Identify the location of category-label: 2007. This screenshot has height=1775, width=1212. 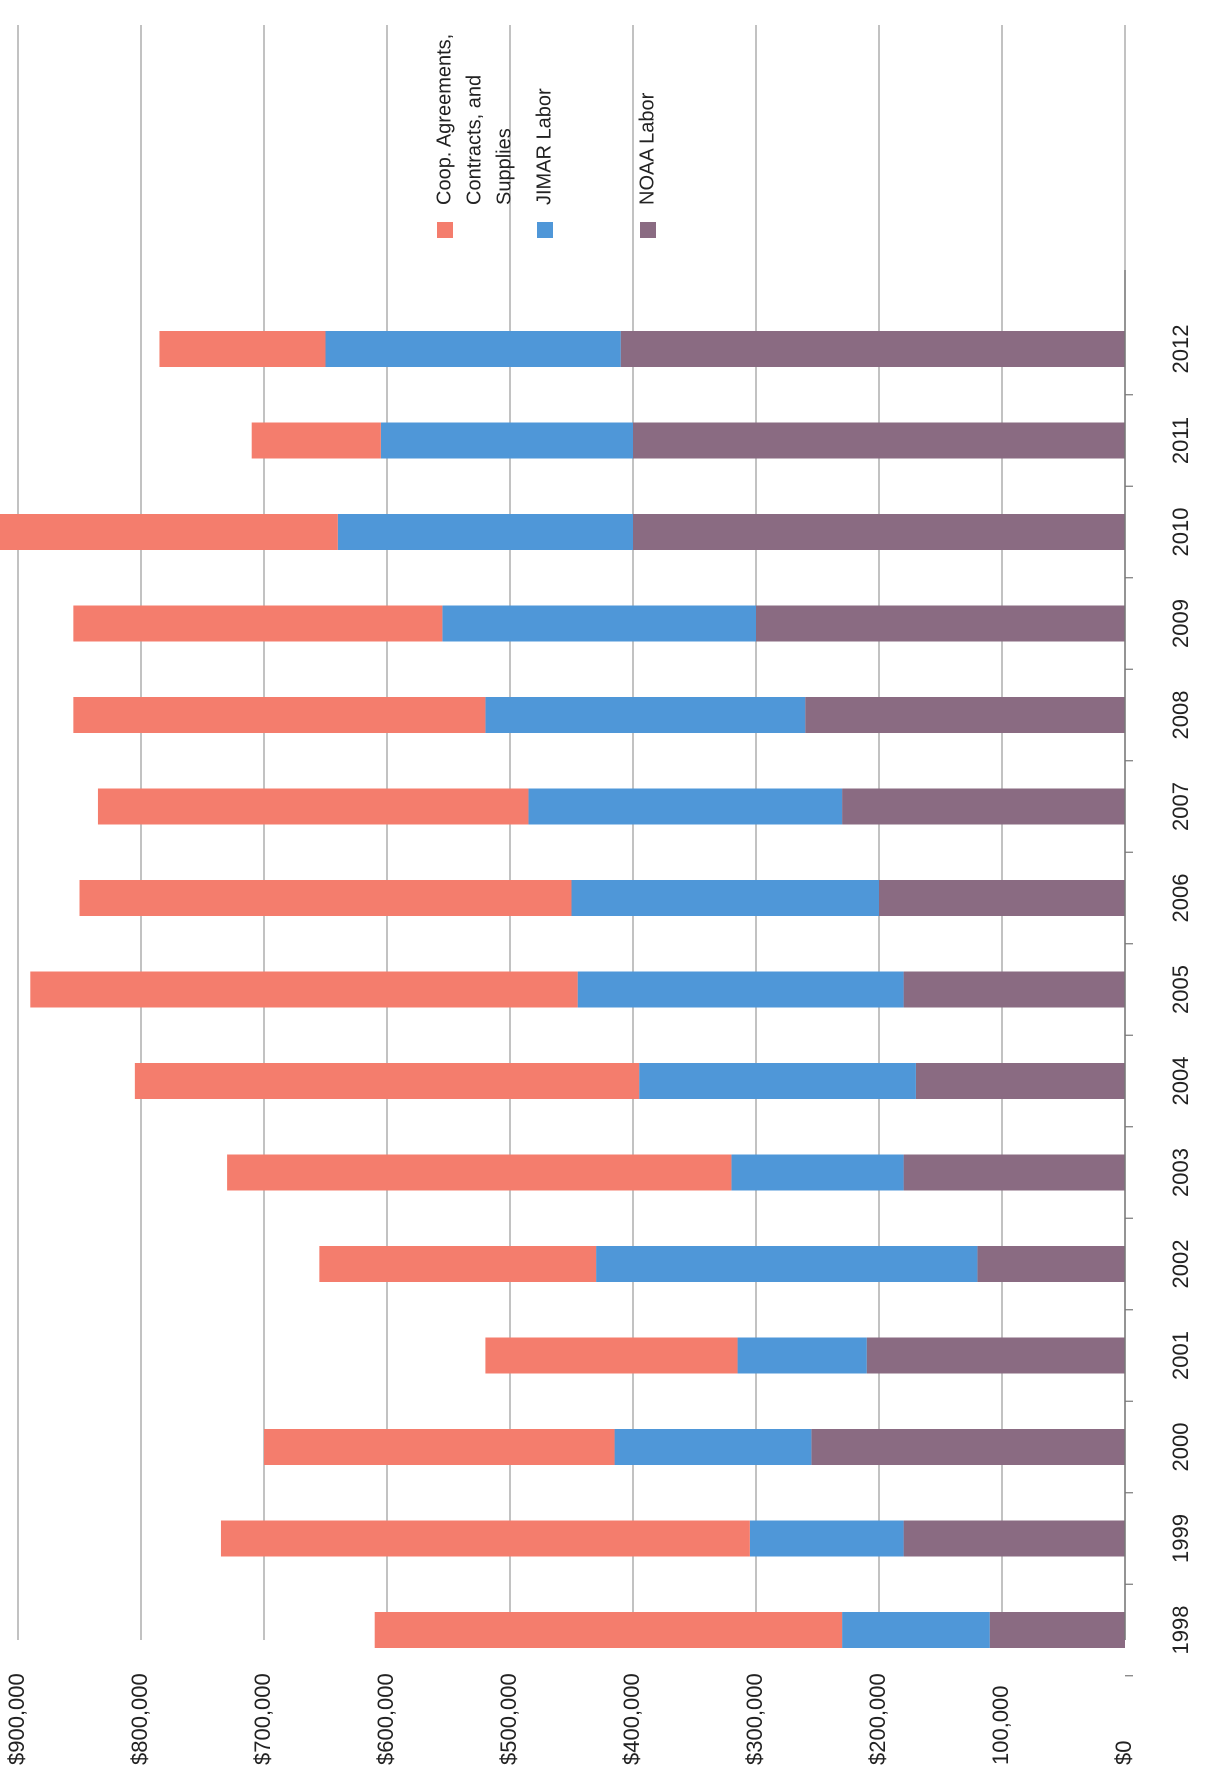
(1180, 806).